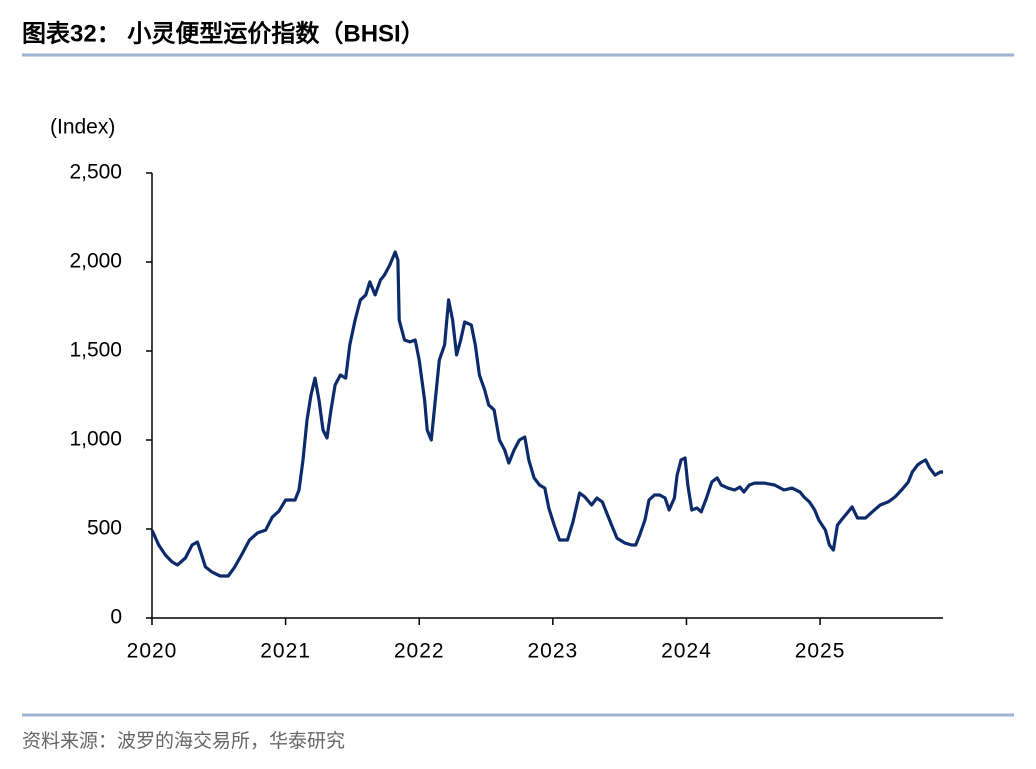 Image resolution: width=1036 pixels, height=769 pixels. I want to click on y-tick-label: 500, so click(104, 528).